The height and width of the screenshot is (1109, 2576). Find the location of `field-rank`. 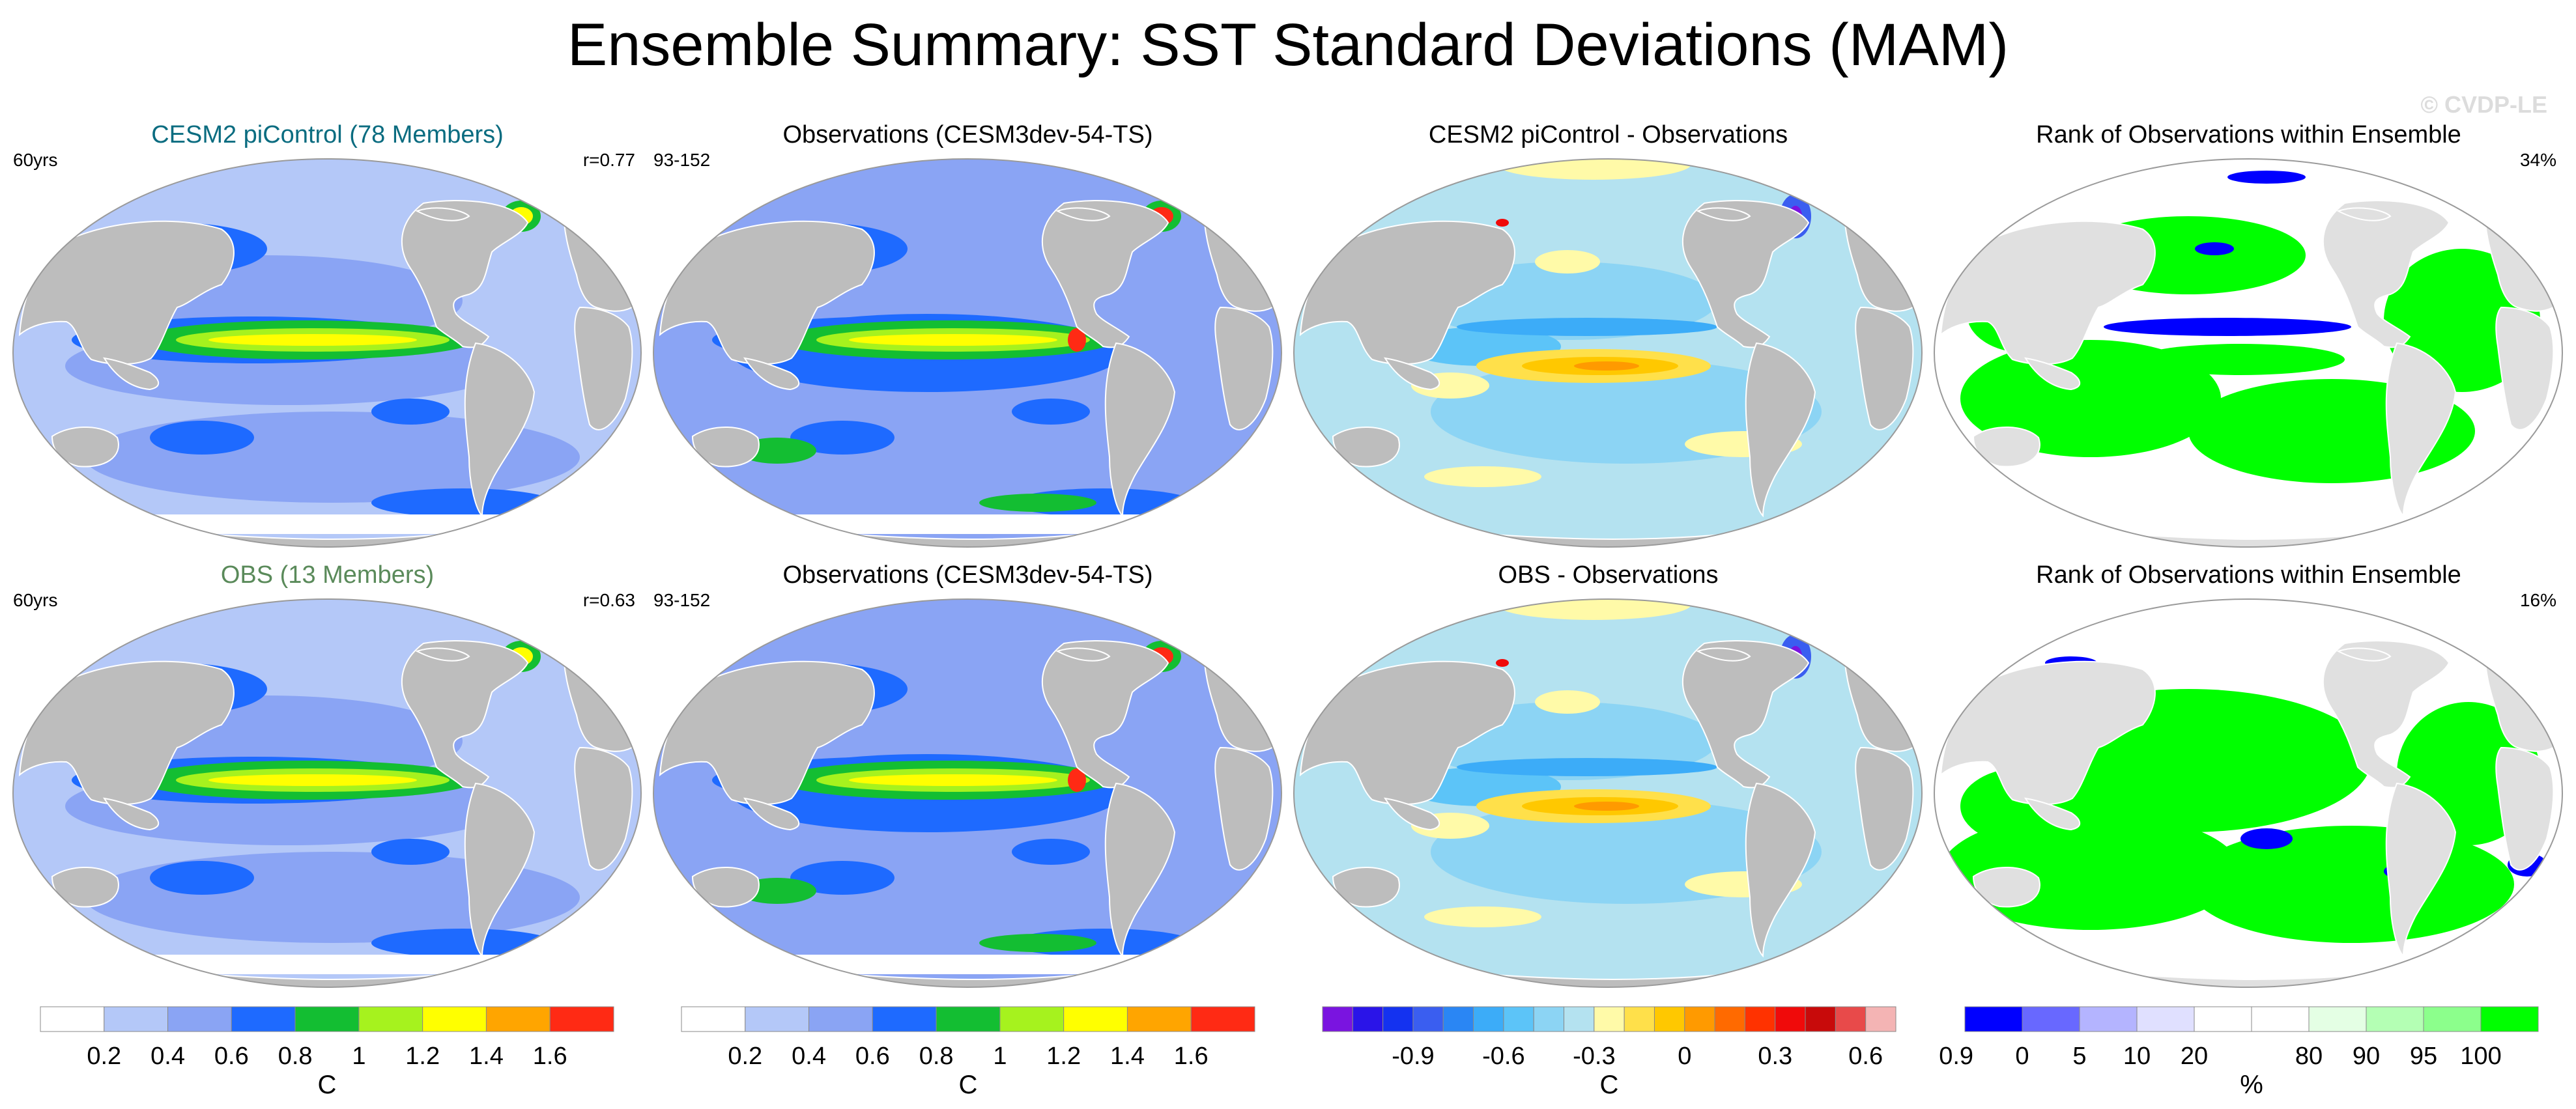

field-rank is located at coordinates (2248, 793).